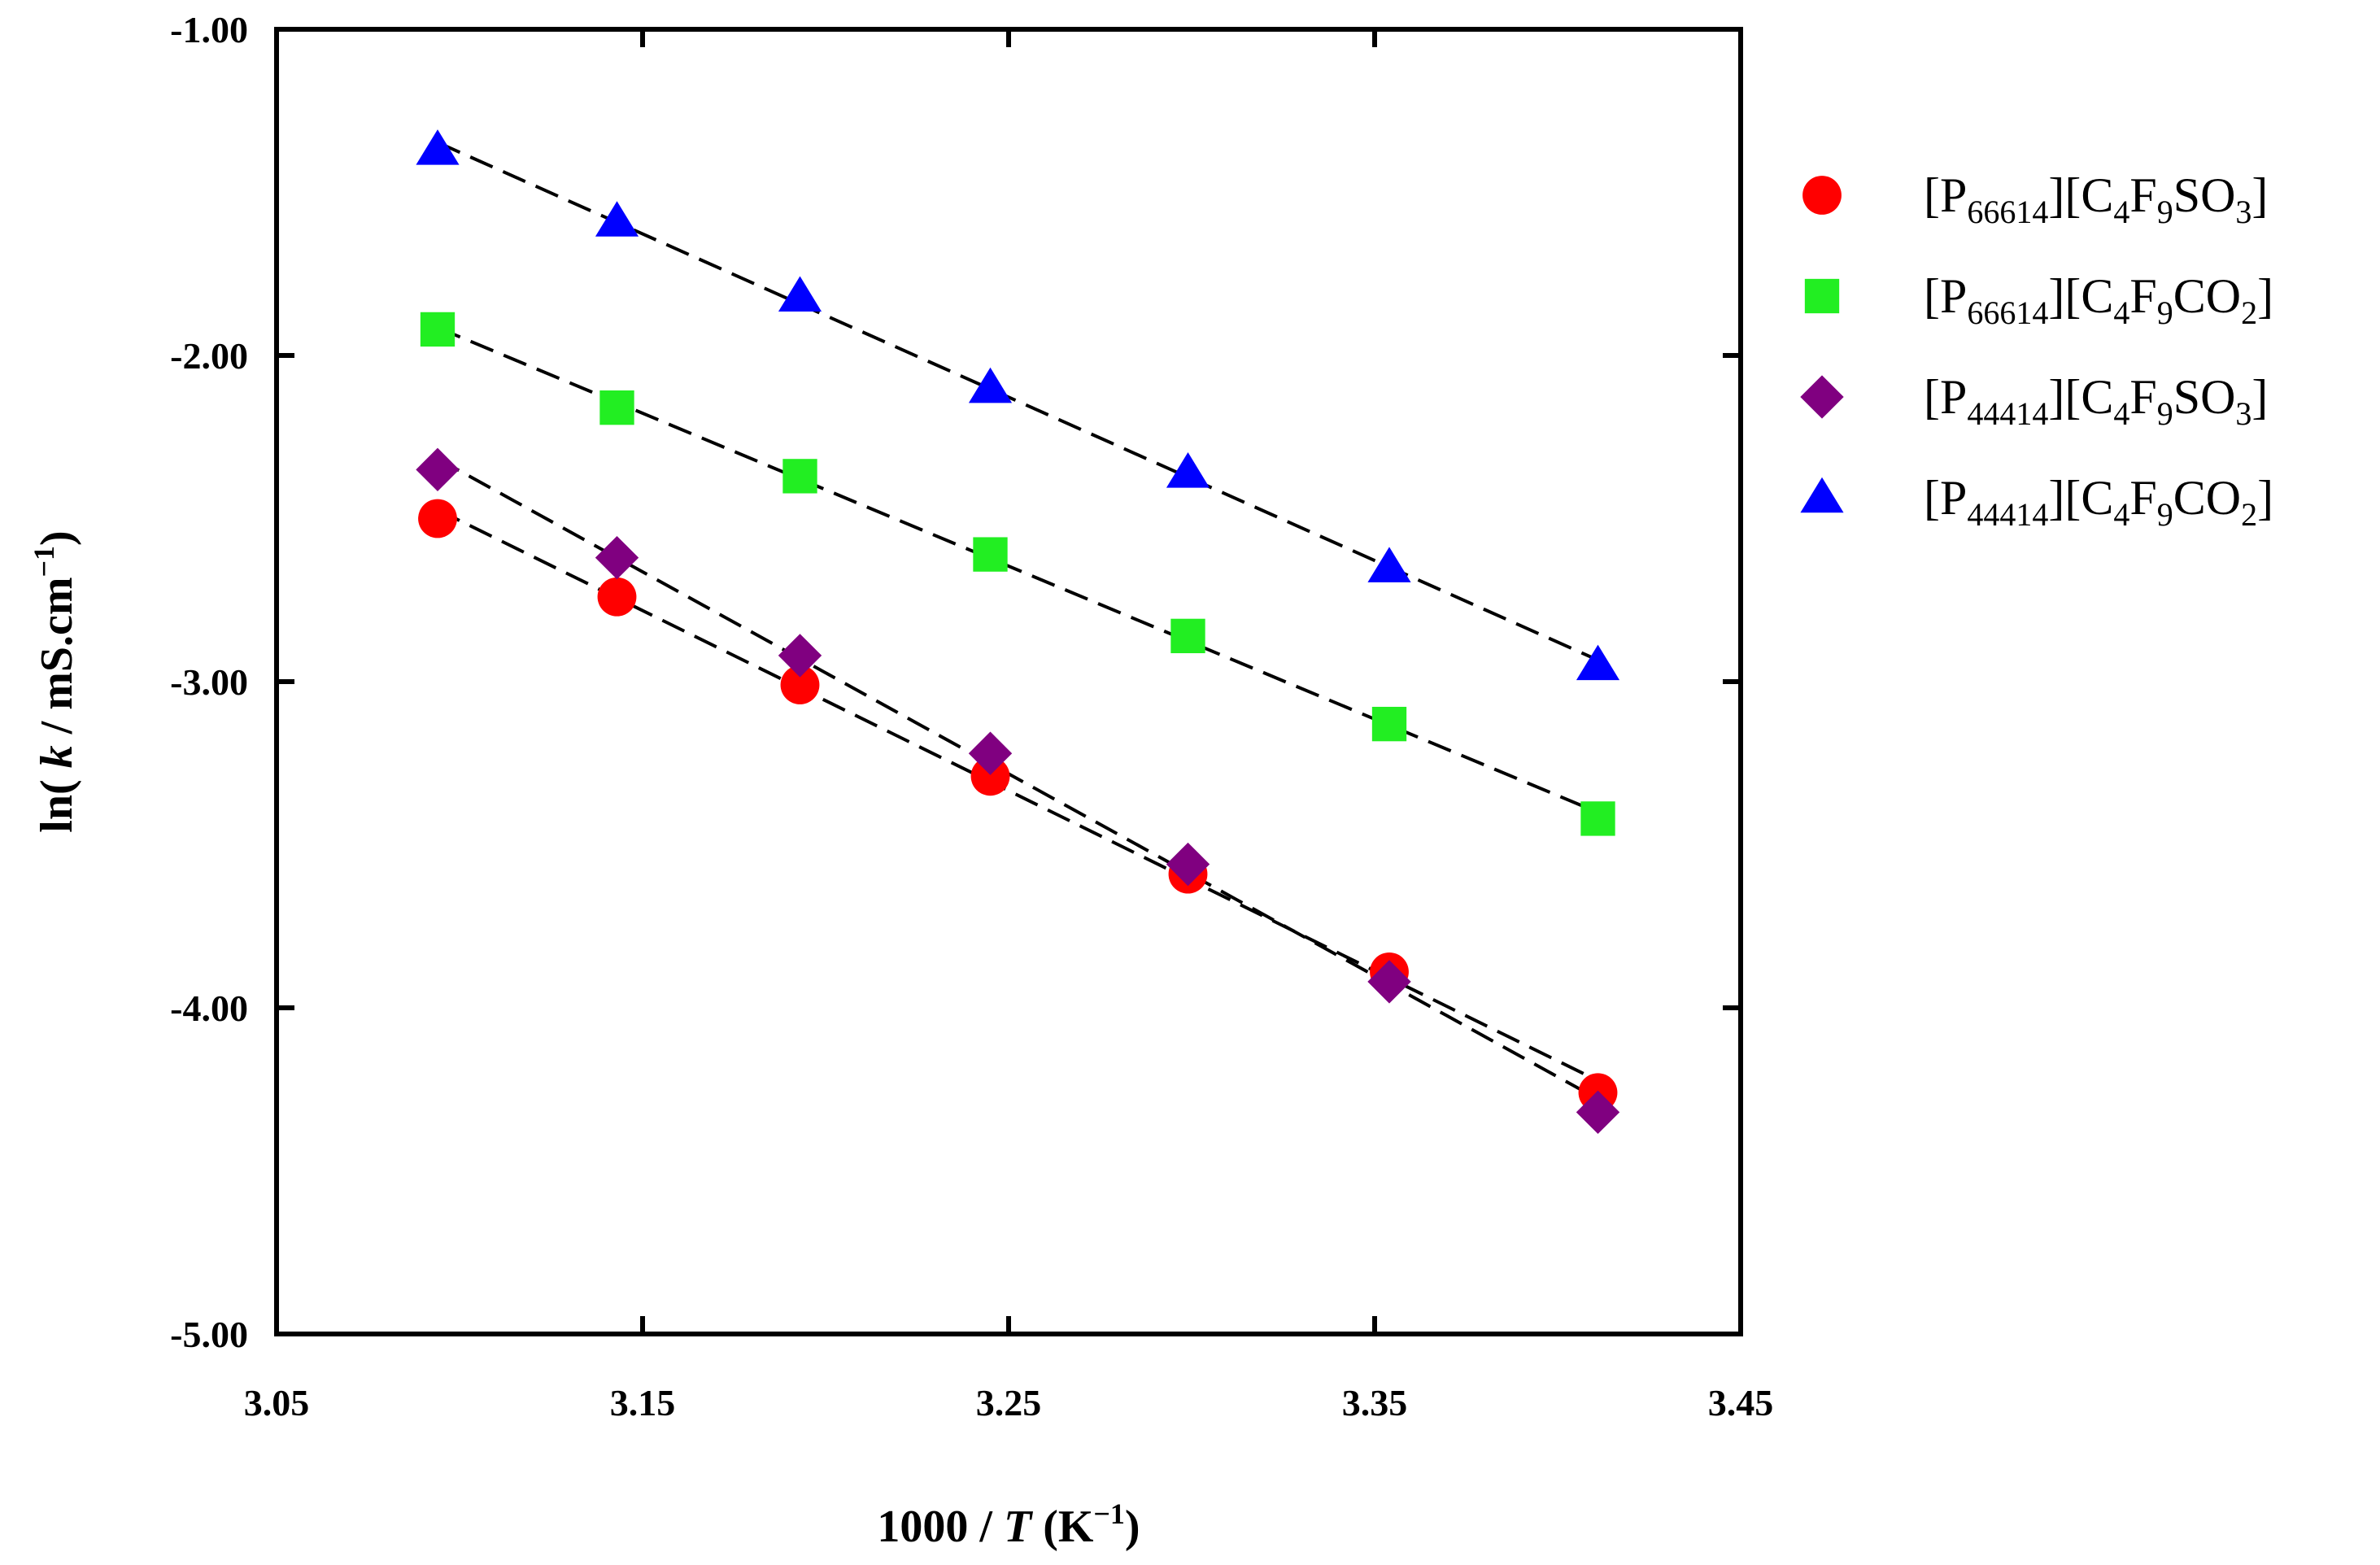 The width and height of the screenshot is (2380, 1565). Describe the element at coordinates (1741, 1402) in the screenshot. I see `x-tick-label: 3.45` at that location.